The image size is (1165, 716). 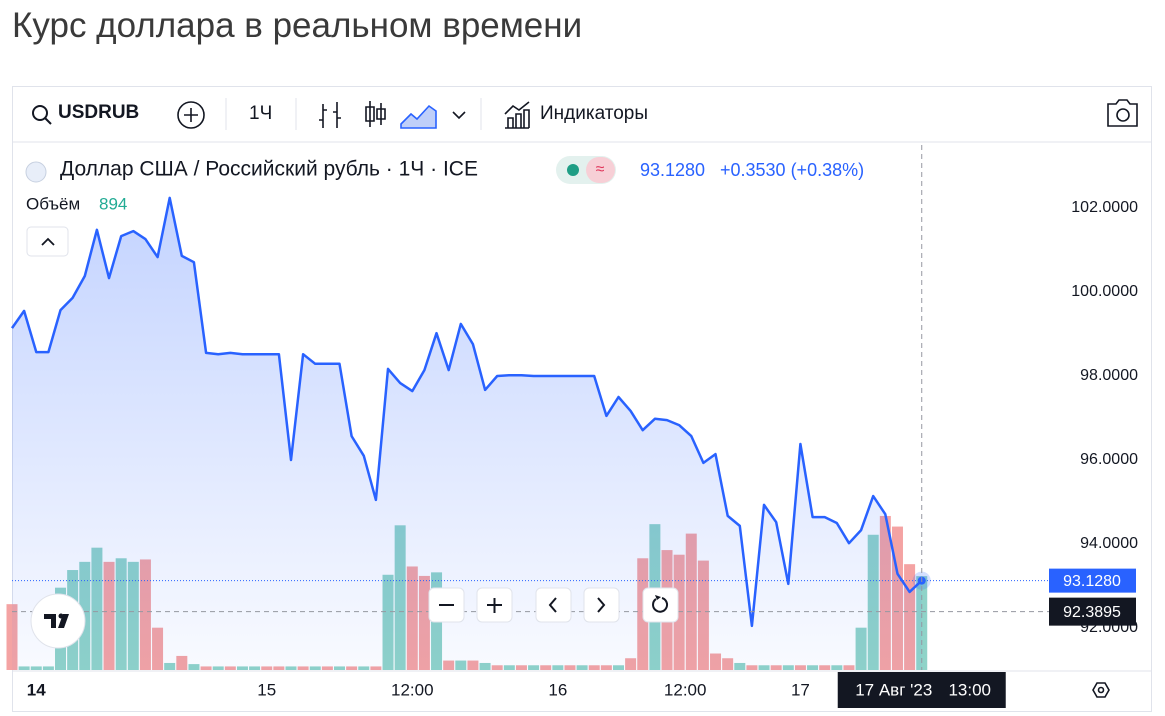 I want to click on search-icon, so click(x=40, y=113).